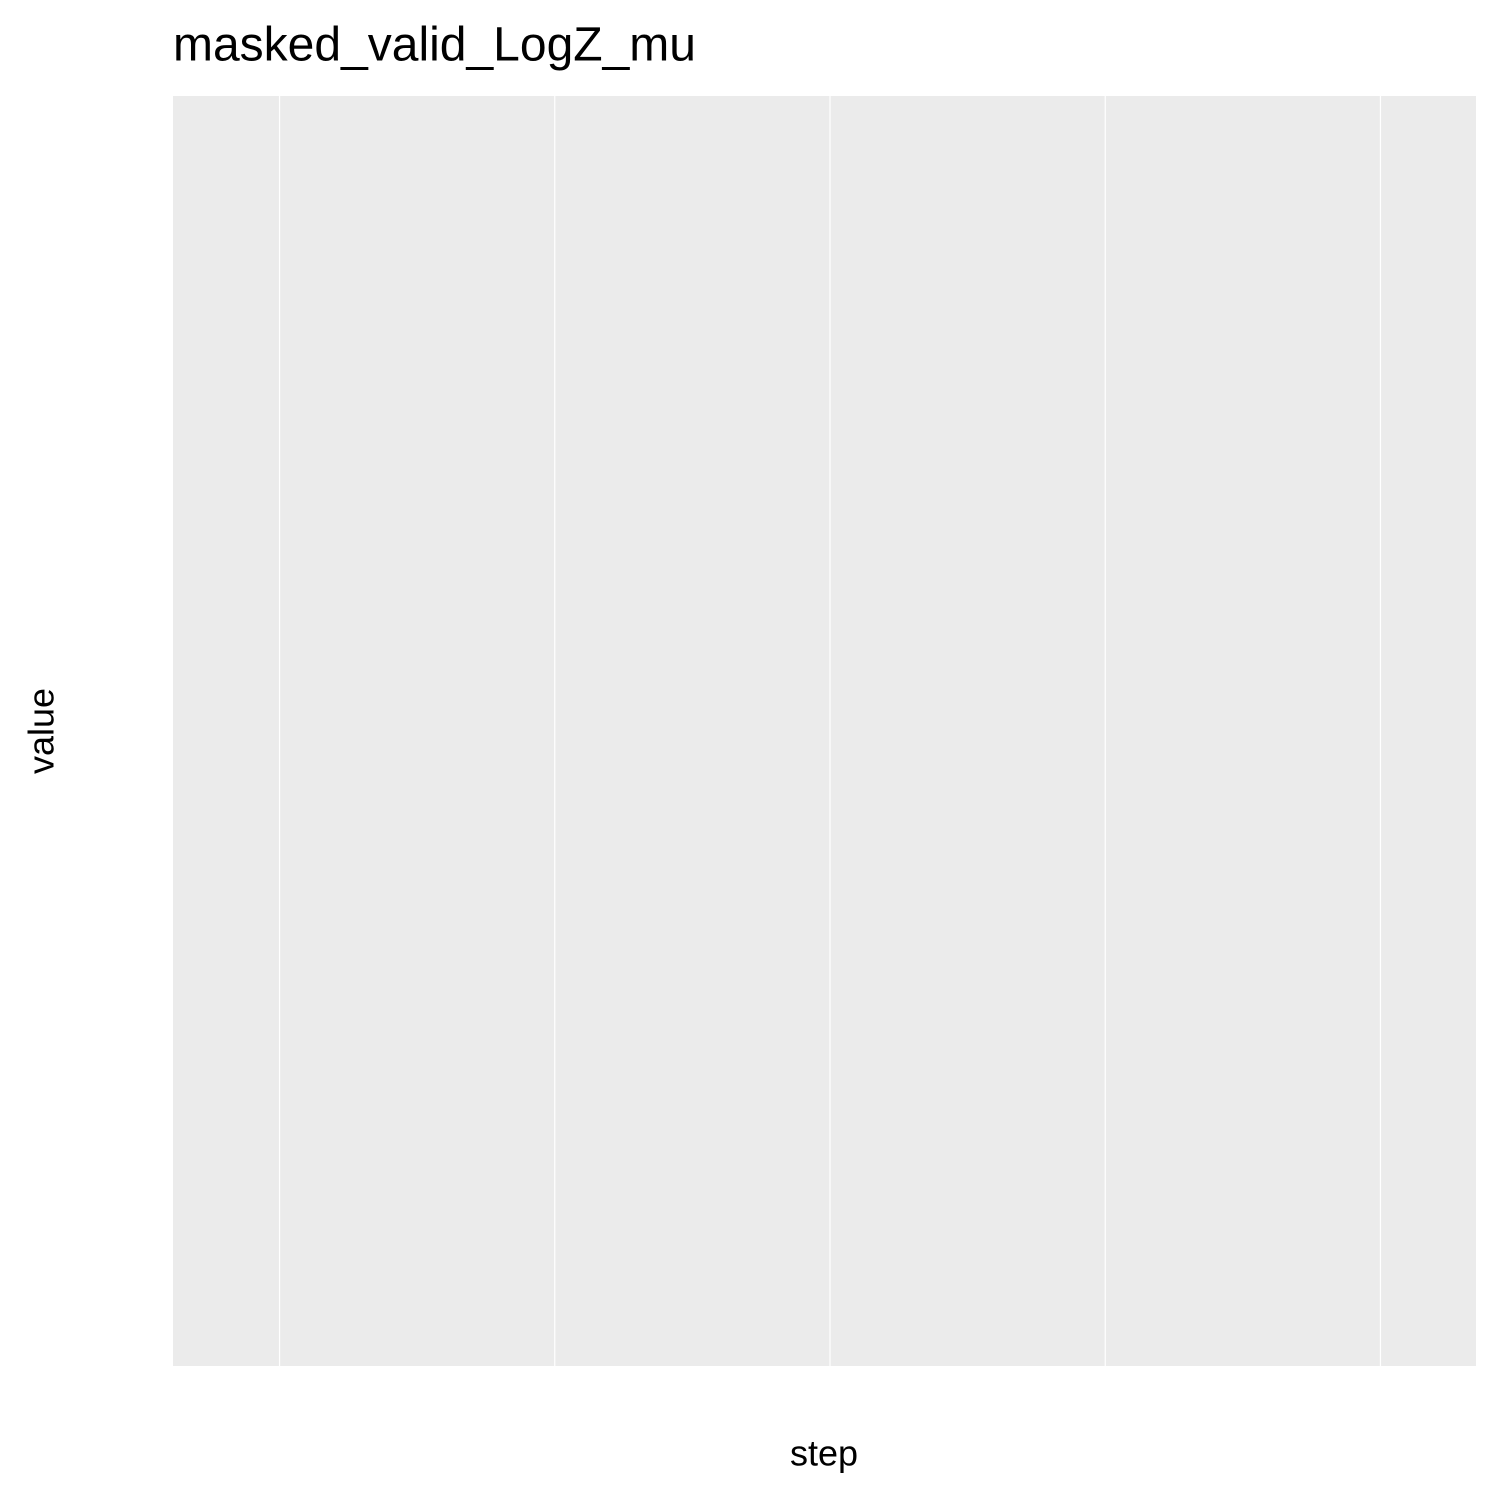  I want to click on chart-title: masked_valid_LogZ_mu, so click(434, 45).